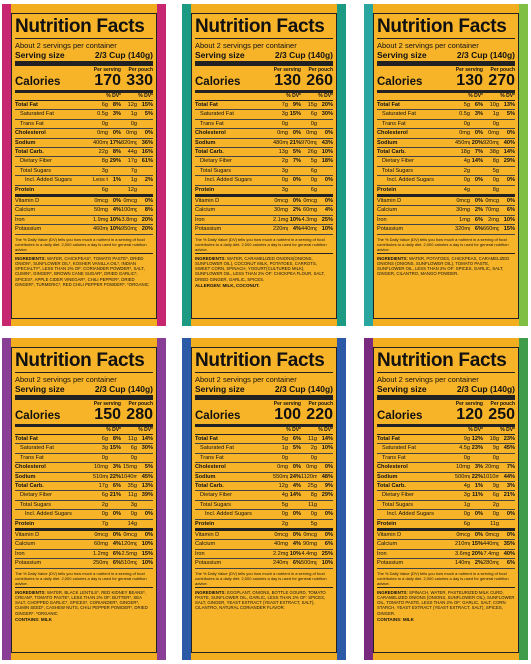 The image size is (531, 664). I want to click on amount-per-serving: 1g, so click(284, 448).